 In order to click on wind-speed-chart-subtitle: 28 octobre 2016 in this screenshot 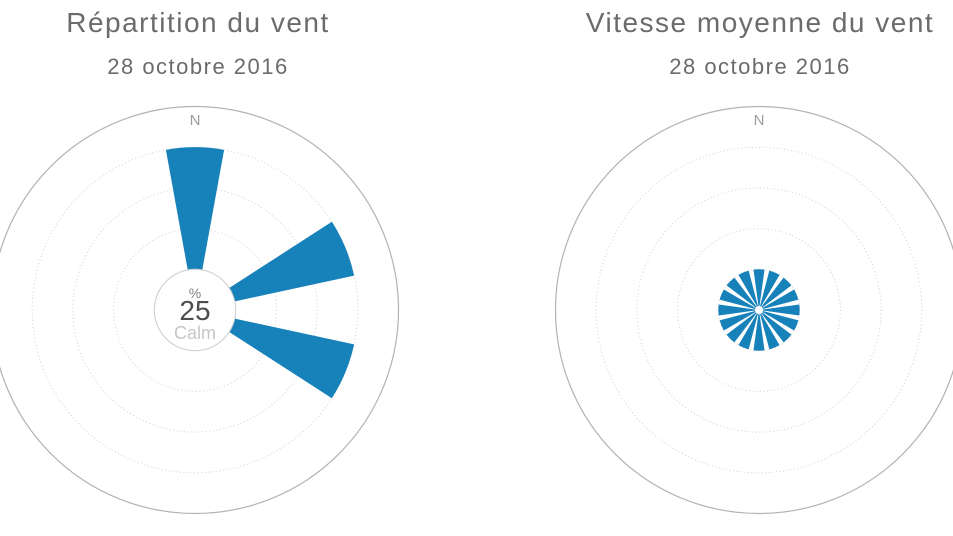, I will do `click(760, 66)`.